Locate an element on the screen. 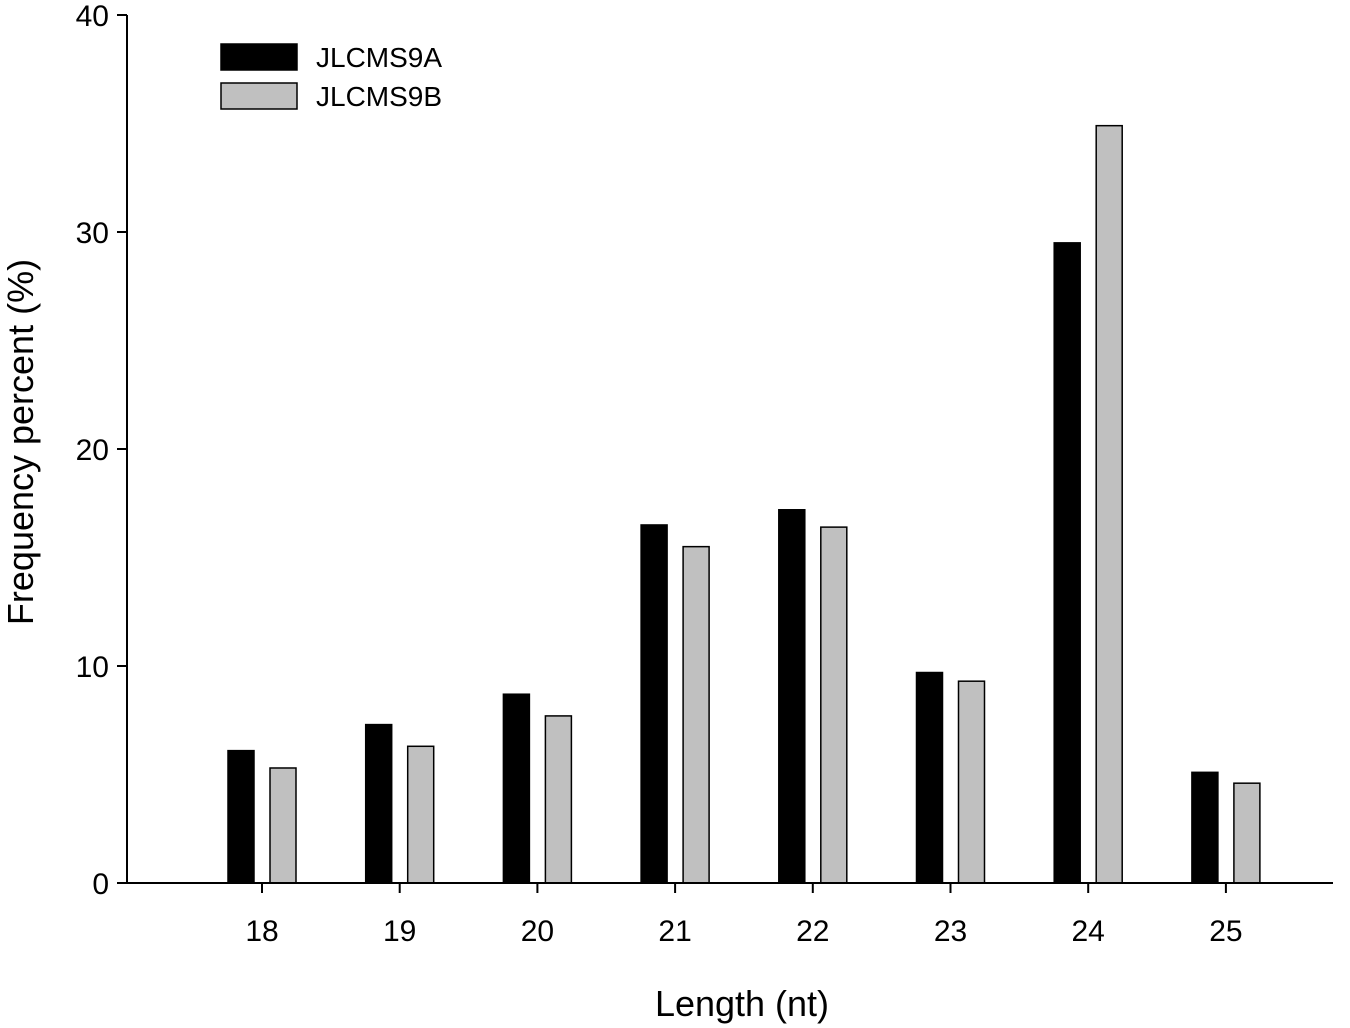 This screenshot has height=1028, width=1350. y-tick-label: 0 is located at coordinates (100, 884).